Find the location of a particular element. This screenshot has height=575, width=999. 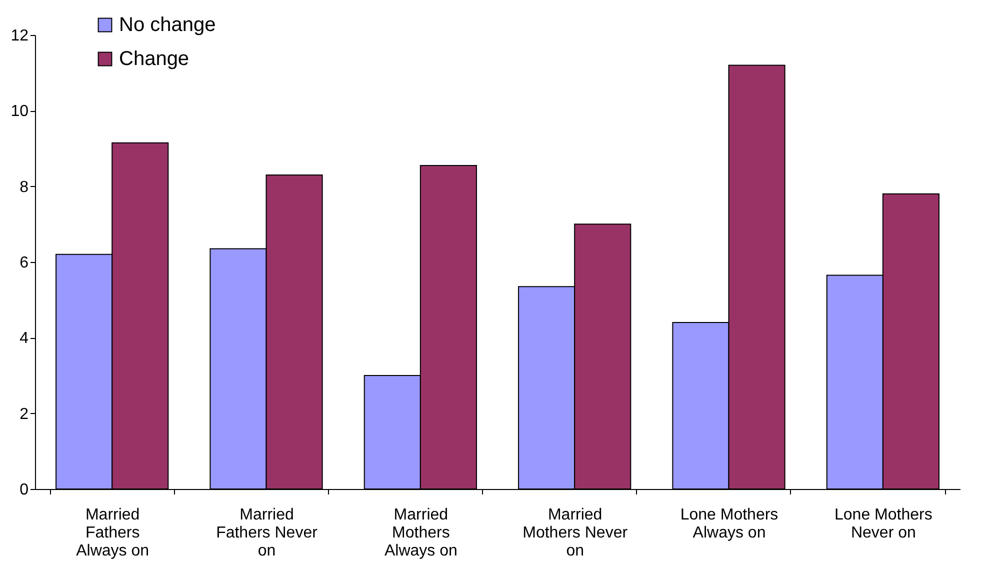

y-tick-label: 6 is located at coordinates (24, 263).